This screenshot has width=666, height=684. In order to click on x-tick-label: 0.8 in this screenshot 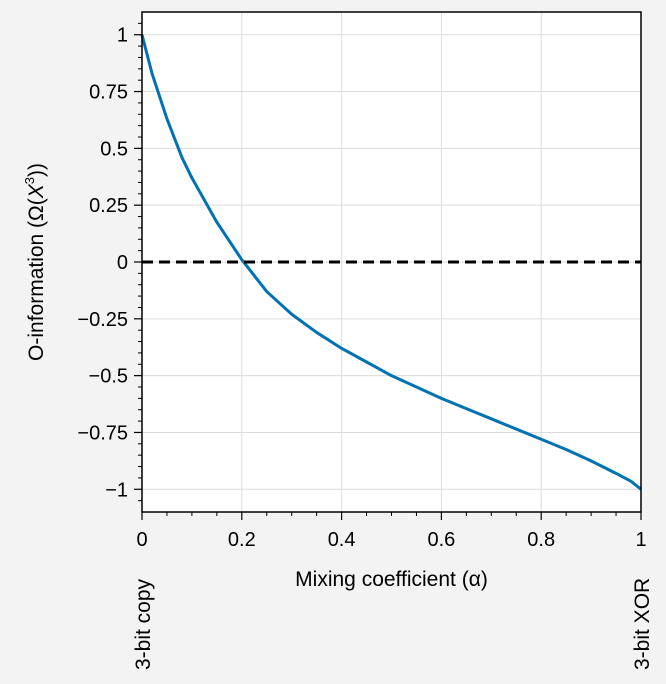, I will do `click(541, 540)`.